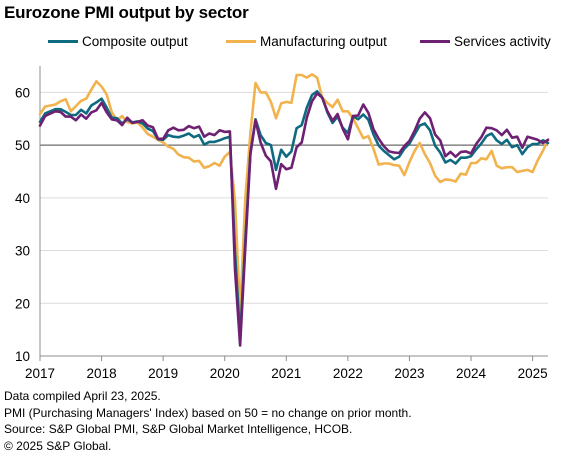 Image resolution: width=562 pixels, height=459 pixels. What do you see at coordinates (22, 198) in the screenshot?
I see `y-tick-label-40: 40` at bounding box center [22, 198].